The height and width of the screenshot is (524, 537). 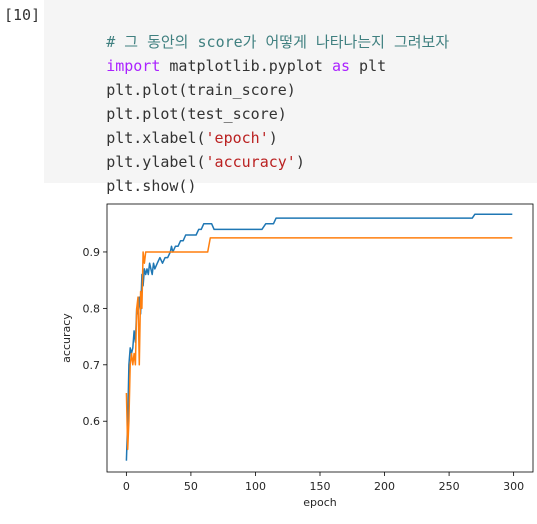 What do you see at coordinates (174, 76) in the screenshot?
I see `code-line-3: plt.plot(train_score)` at bounding box center [174, 76].